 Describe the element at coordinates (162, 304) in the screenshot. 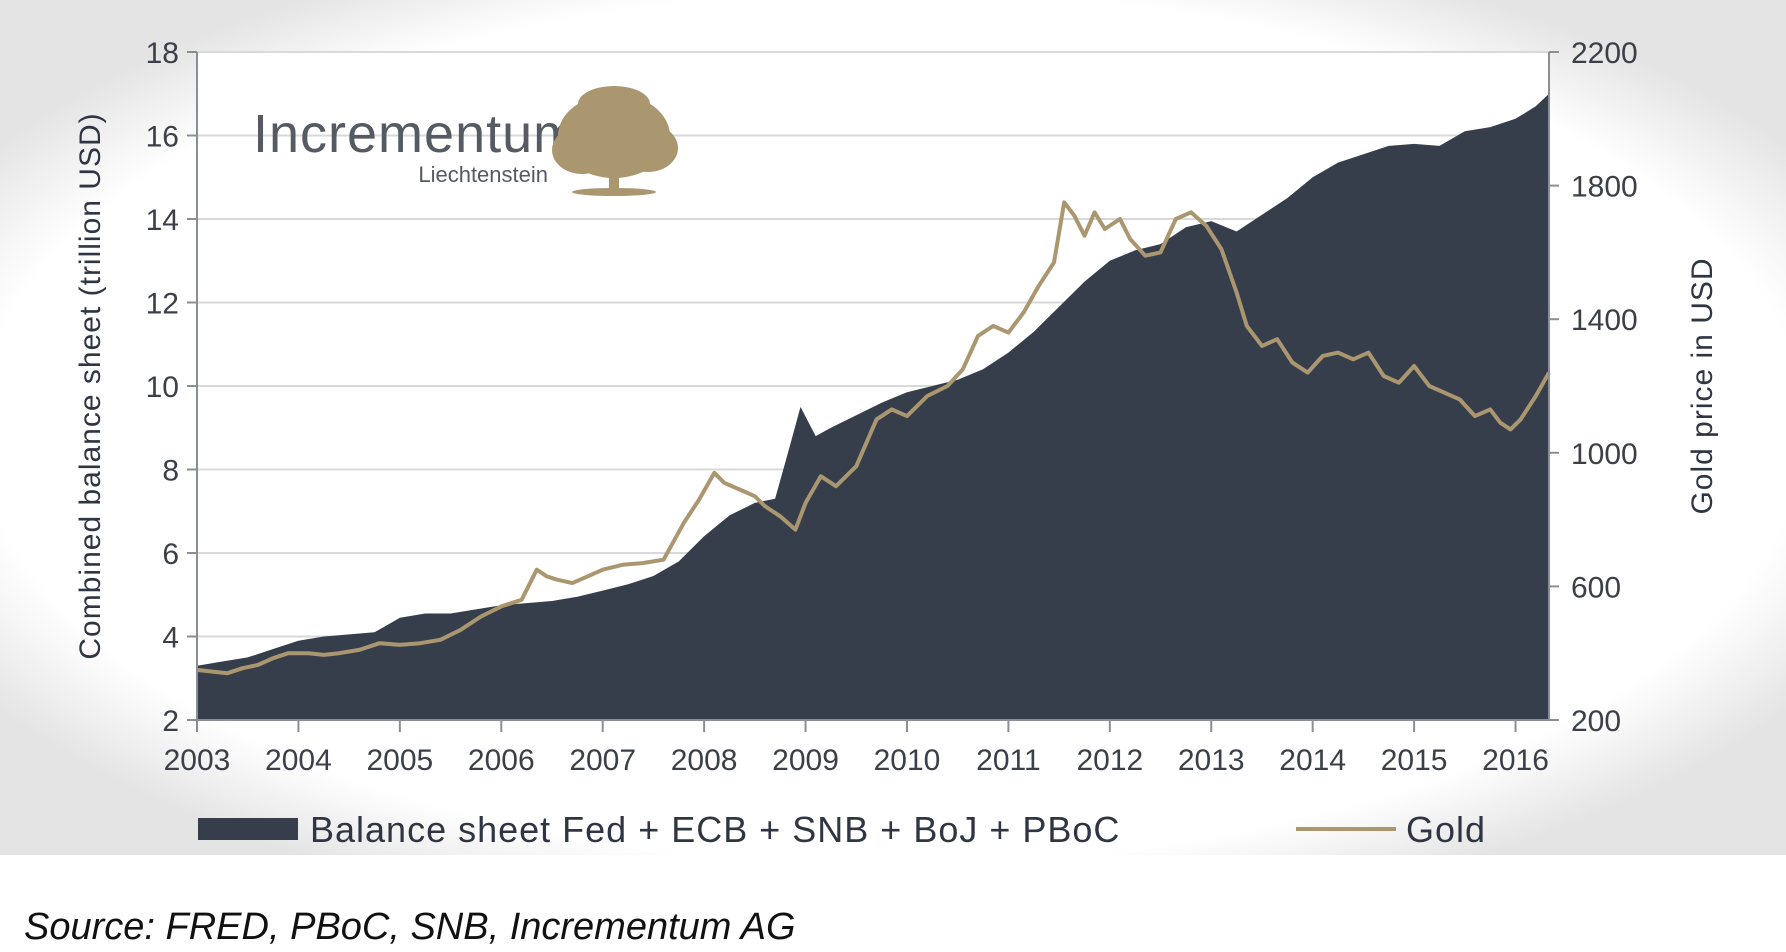

I see `left-tick-label: 12` at that location.